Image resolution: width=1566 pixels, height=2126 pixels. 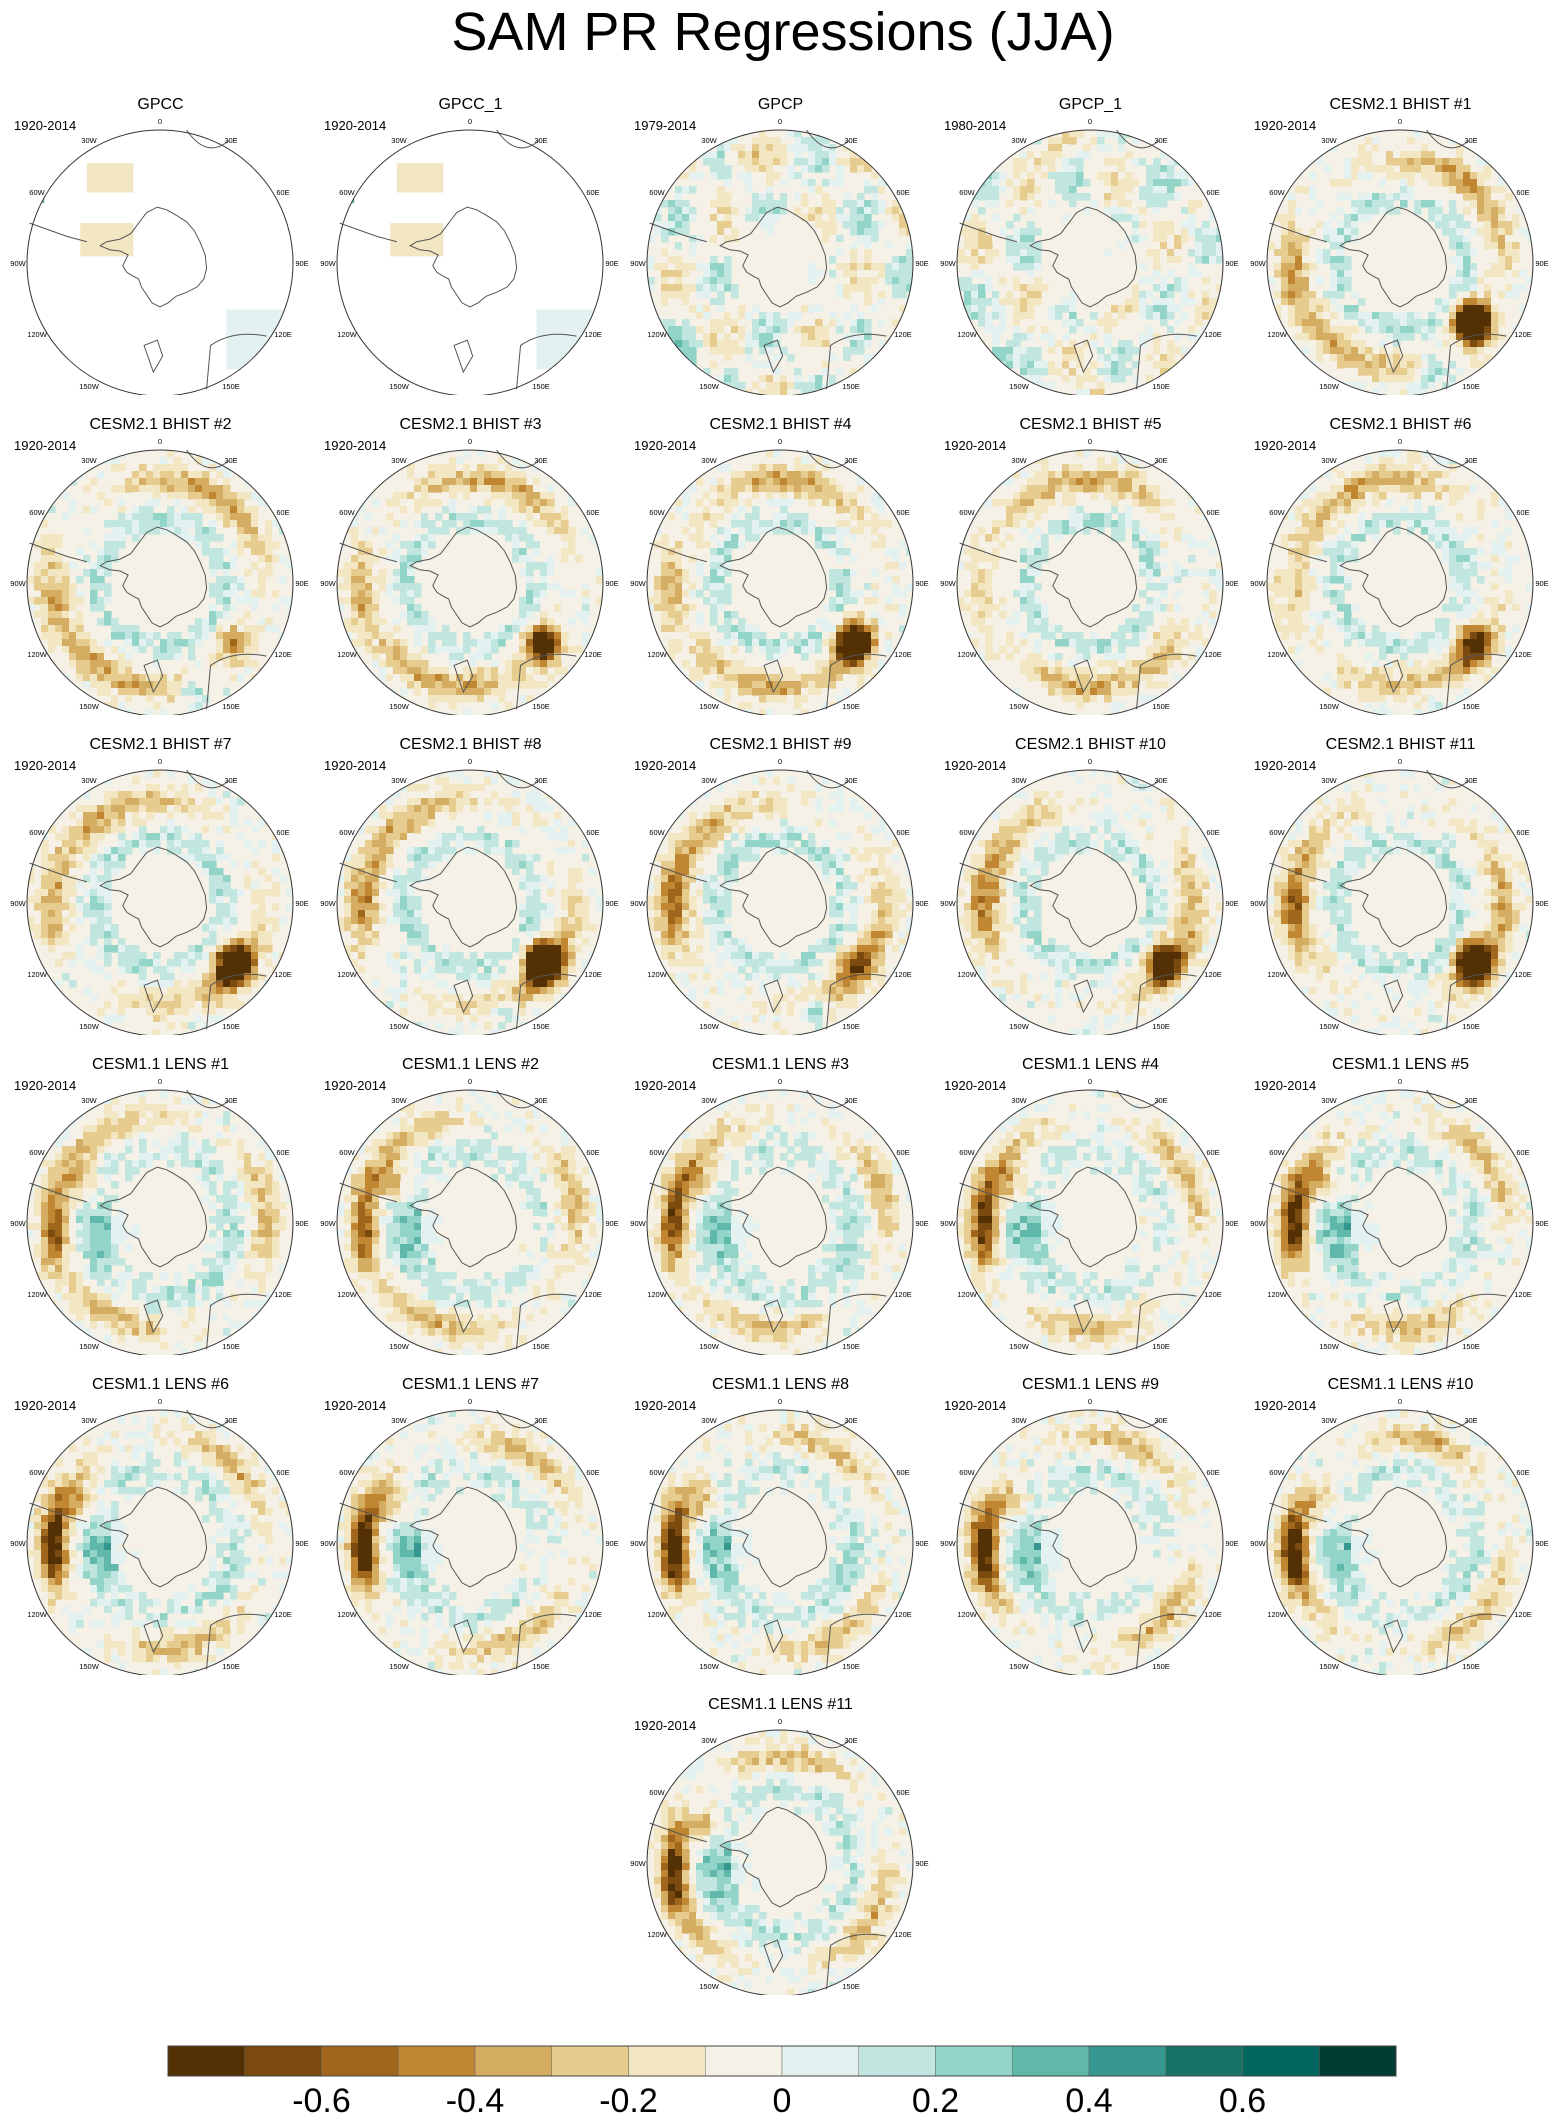 What do you see at coordinates (1400, 1384) in the screenshot?
I see `panel-title: CESM1.1 LENS #10` at bounding box center [1400, 1384].